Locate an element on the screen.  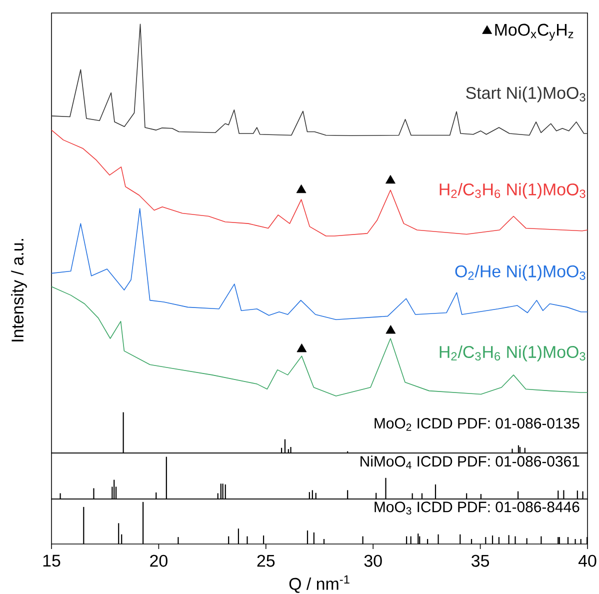
x-tick-label: 40 is located at coordinates (587, 560).